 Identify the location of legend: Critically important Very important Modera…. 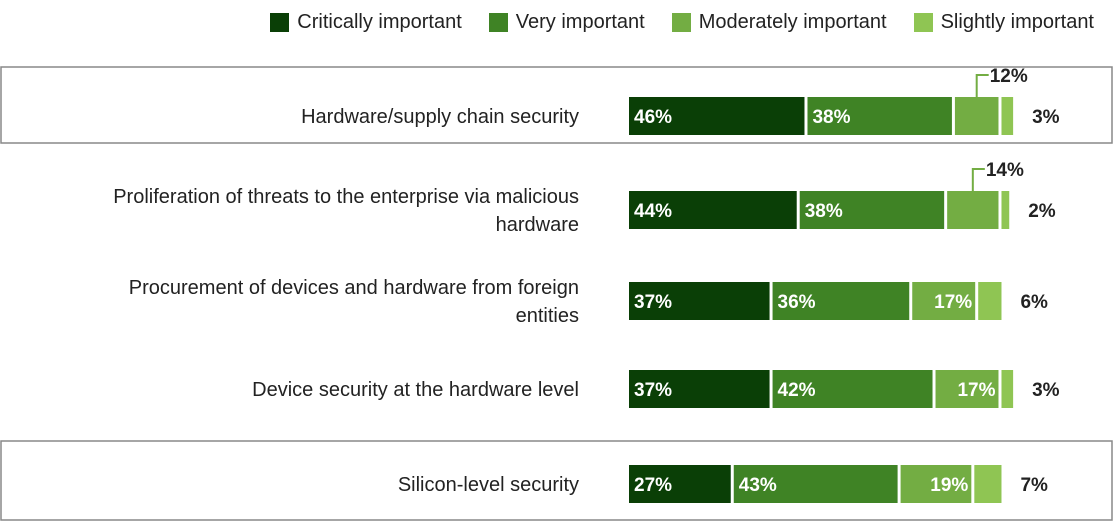
(668, 22).